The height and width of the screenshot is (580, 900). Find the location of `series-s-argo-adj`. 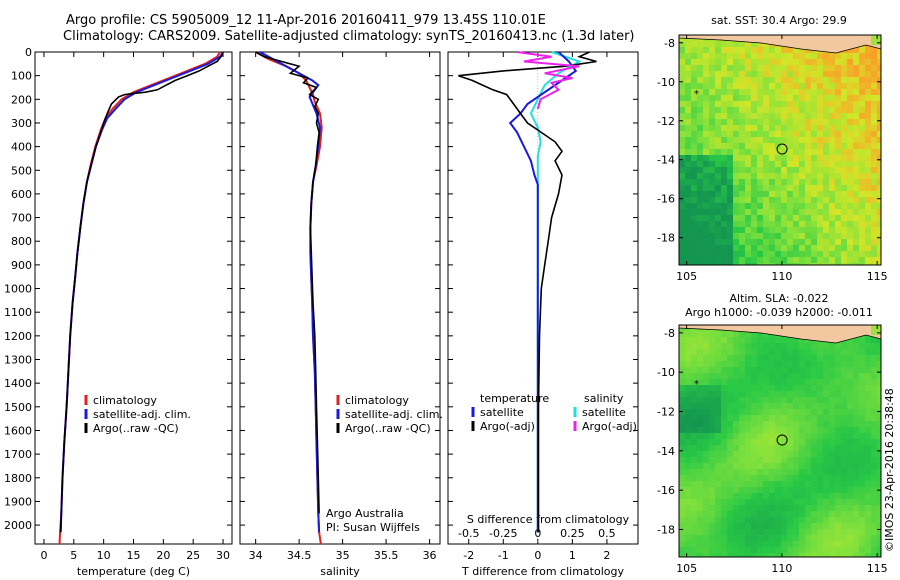

series-s-argo-adj is located at coordinates (548, 80).